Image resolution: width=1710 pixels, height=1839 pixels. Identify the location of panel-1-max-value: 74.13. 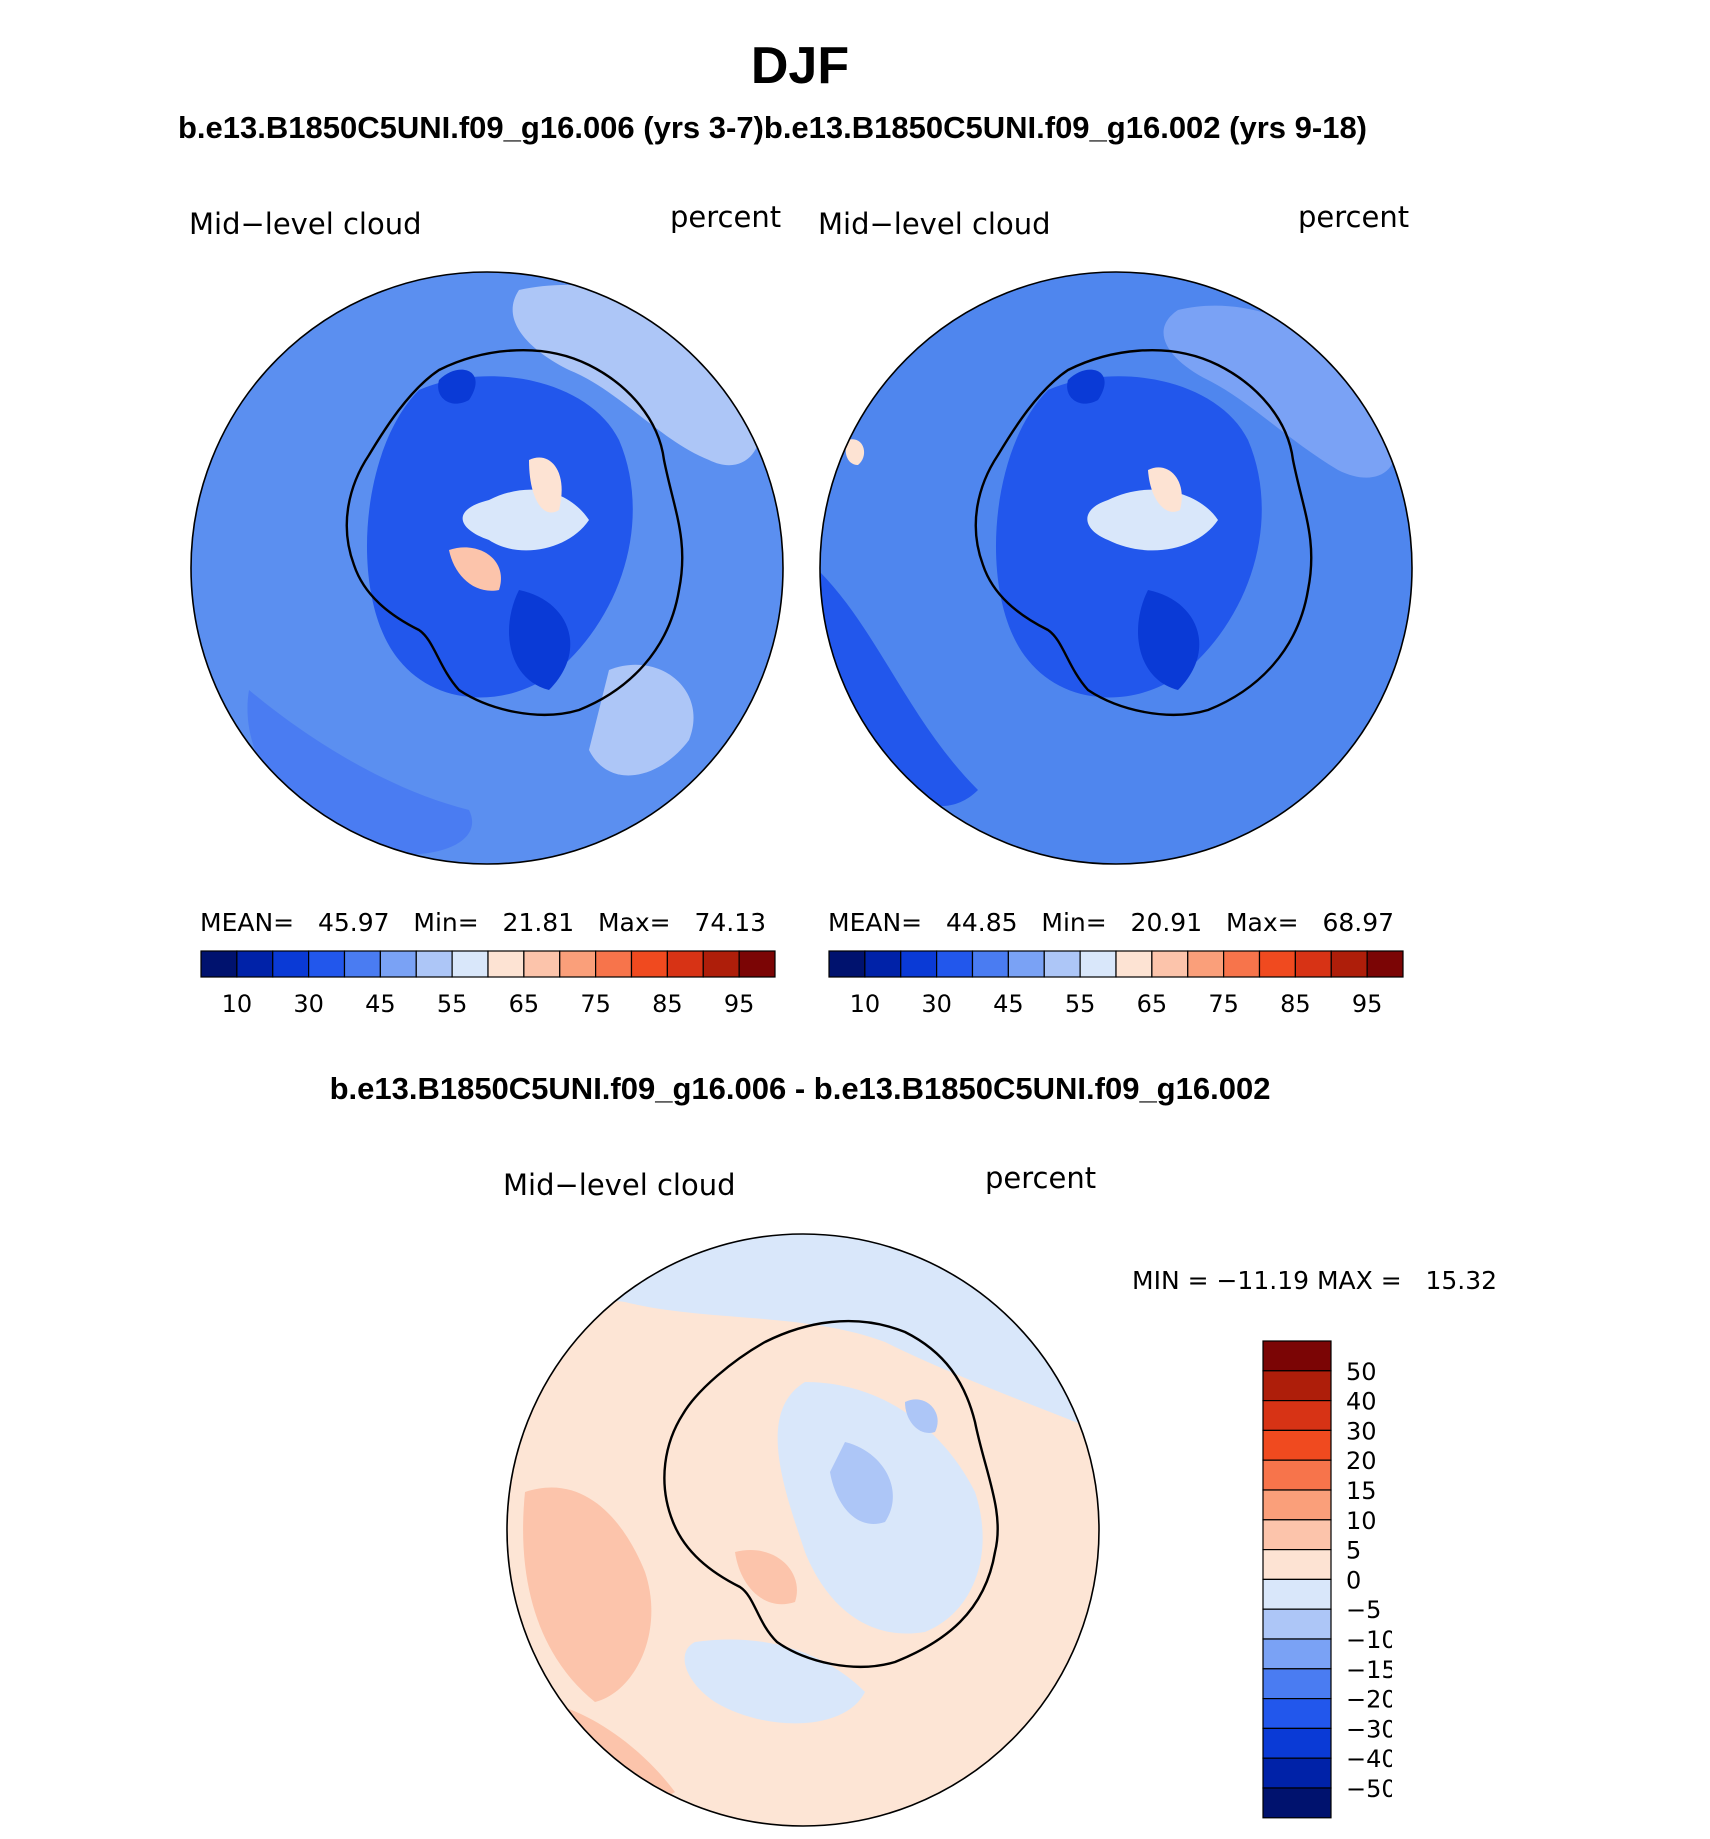
(730, 922).